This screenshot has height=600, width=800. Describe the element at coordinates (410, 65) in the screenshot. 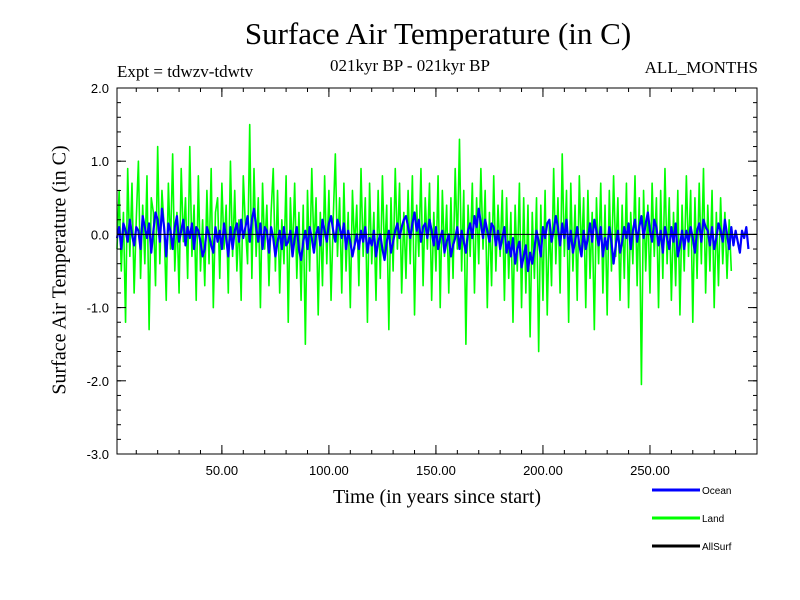

I see `period-label: 021kyr BP - 021kyr BP` at that location.